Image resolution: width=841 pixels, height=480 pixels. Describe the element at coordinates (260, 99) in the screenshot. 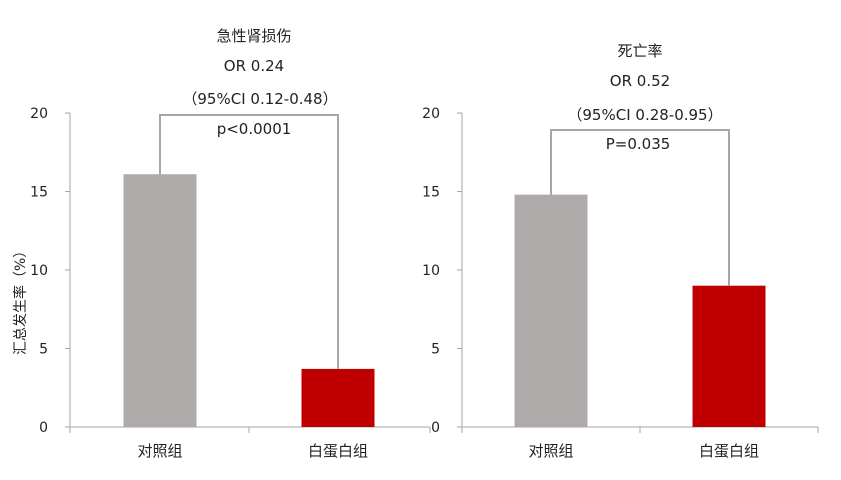

I see `chart1-annotation-ci: （95%CI 0.12-0.48）` at that location.